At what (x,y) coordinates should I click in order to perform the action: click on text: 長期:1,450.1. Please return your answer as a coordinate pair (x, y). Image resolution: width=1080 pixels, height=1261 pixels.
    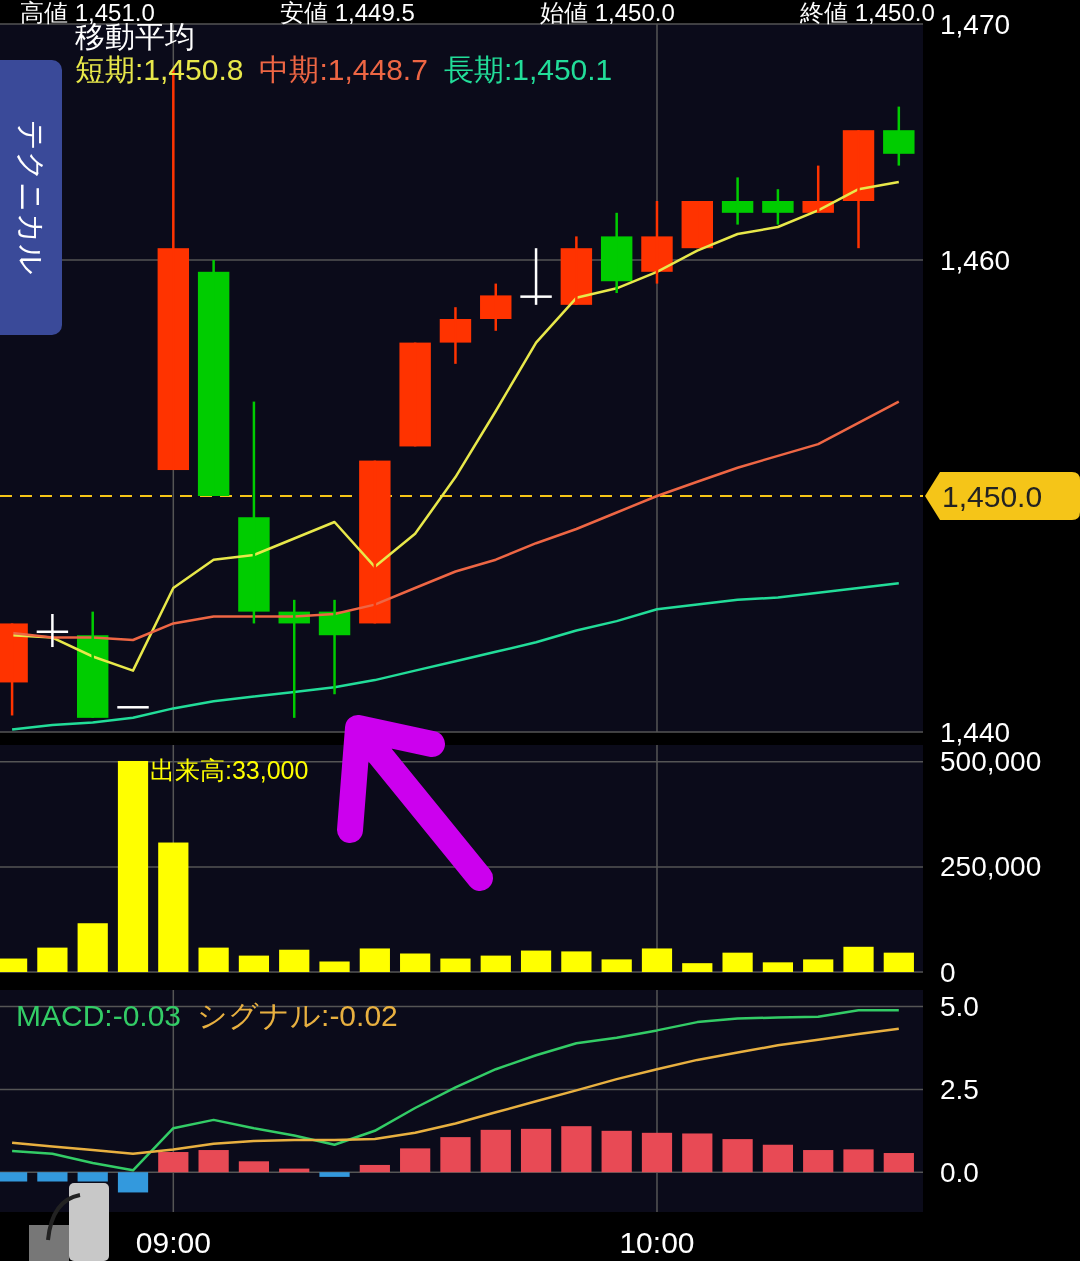
    Looking at the image, I should click on (528, 69).